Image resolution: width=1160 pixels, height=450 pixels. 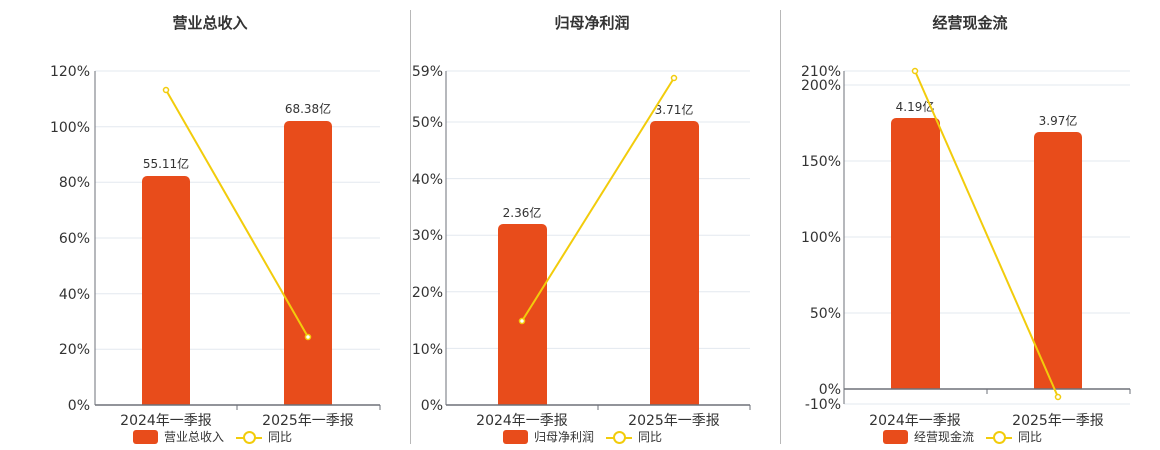 What do you see at coordinates (821, 72) in the screenshot?
I see `y-tick: 210%` at bounding box center [821, 72].